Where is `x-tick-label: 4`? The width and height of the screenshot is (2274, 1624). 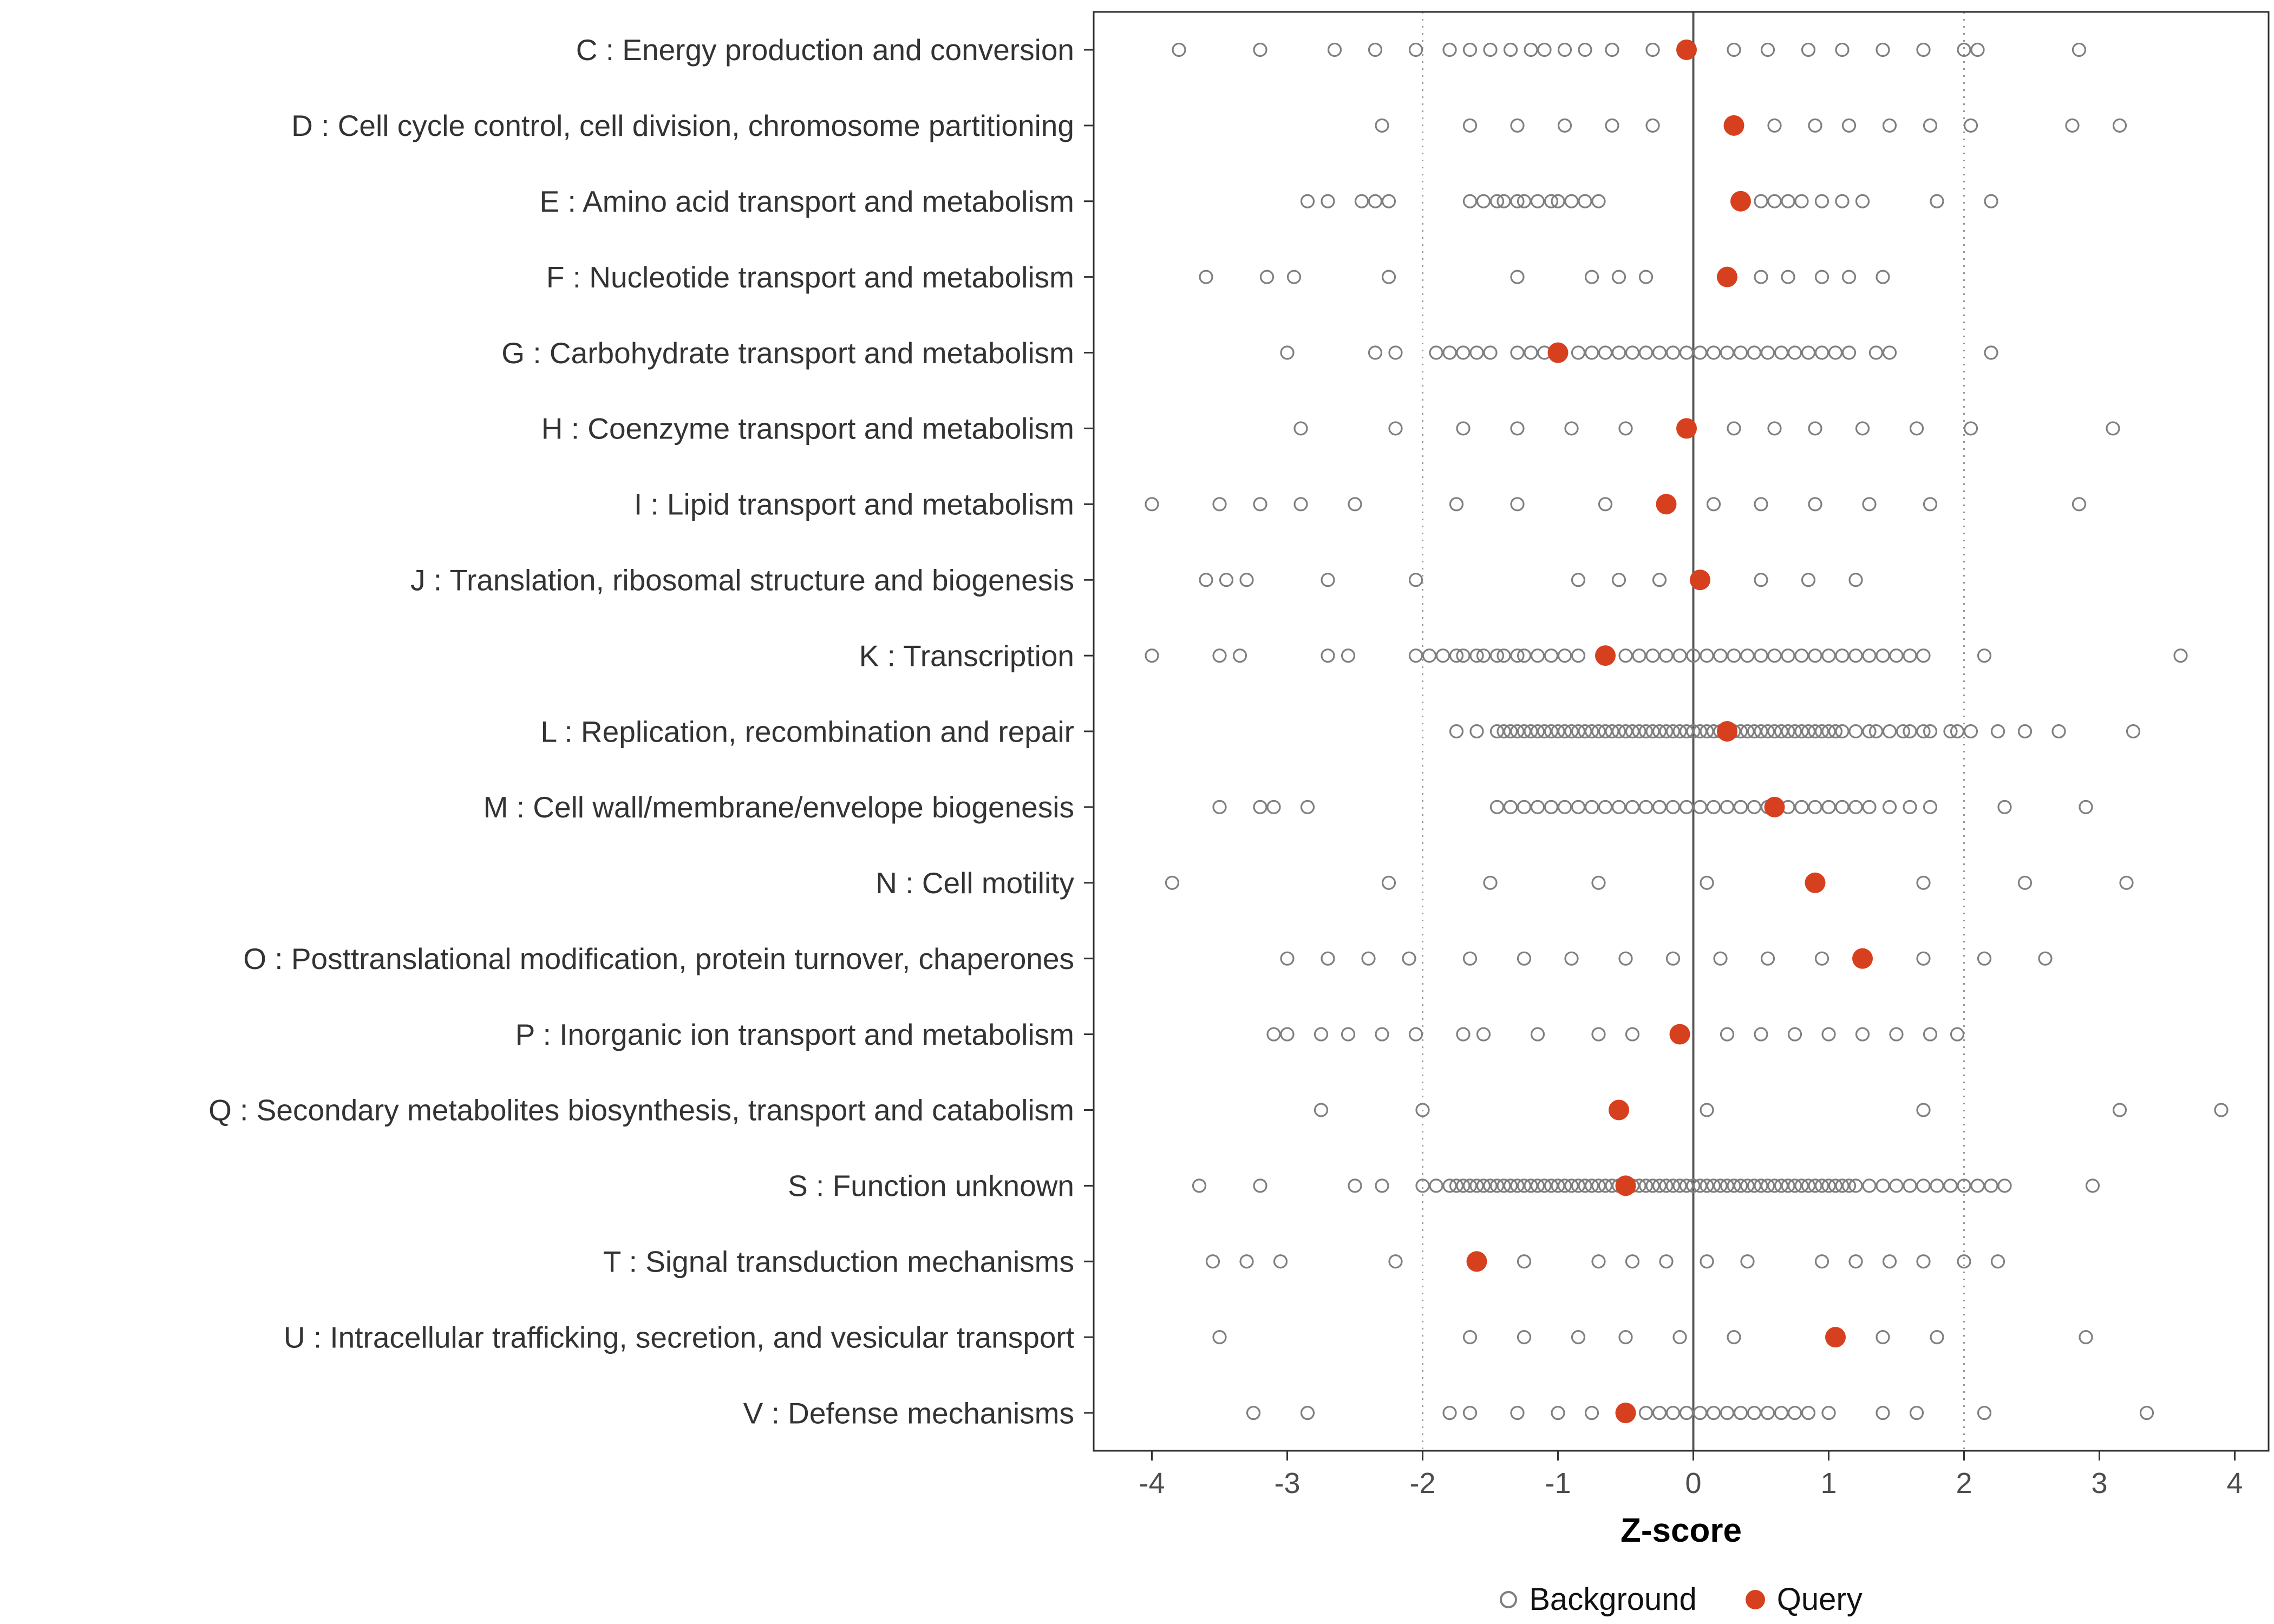 x-tick-label: 4 is located at coordinates (2234, 1483).